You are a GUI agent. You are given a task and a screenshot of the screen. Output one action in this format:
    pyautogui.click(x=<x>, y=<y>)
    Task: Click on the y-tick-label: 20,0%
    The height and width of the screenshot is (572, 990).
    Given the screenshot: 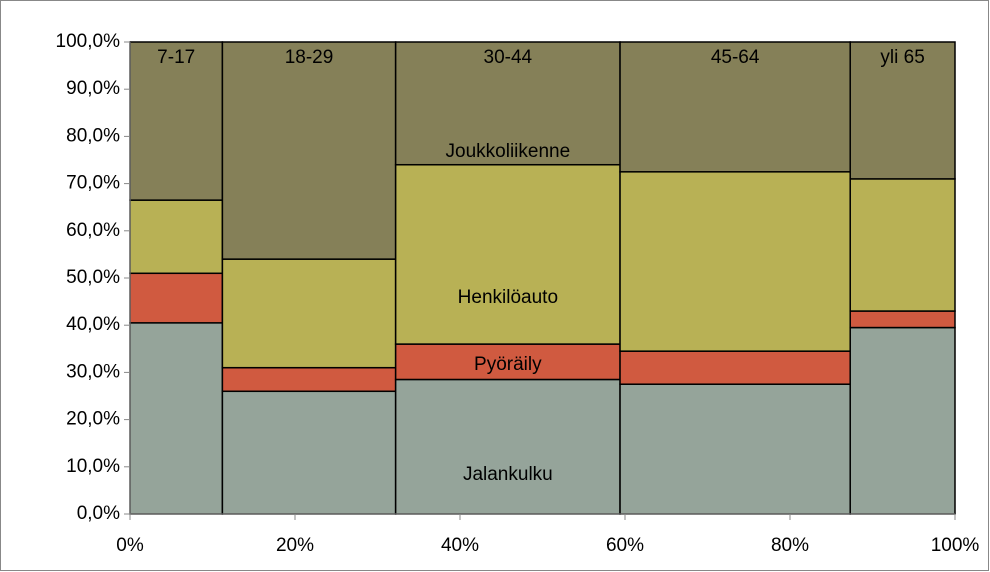 What is the action you would take?
    pyautogui.click(x=93, y=419)
    